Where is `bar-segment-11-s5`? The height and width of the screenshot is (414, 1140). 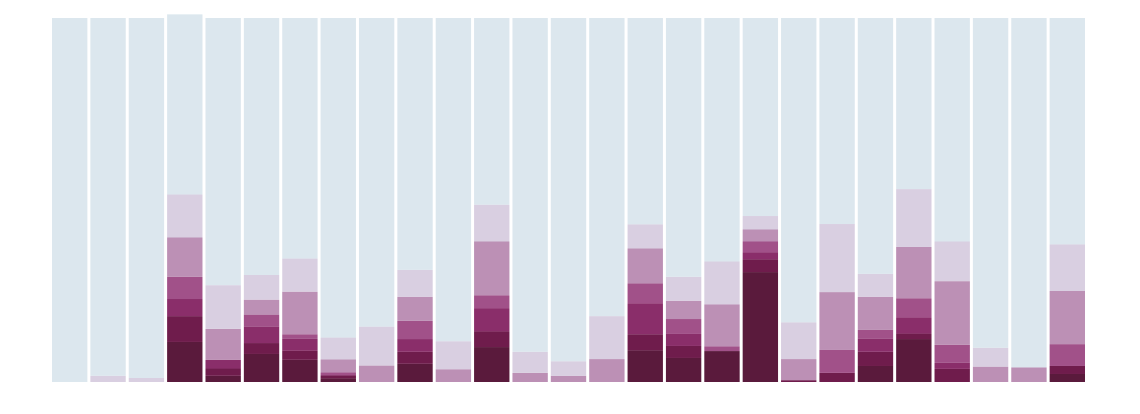 bar-segment-11-s5 is located at coordinates (453, 375).